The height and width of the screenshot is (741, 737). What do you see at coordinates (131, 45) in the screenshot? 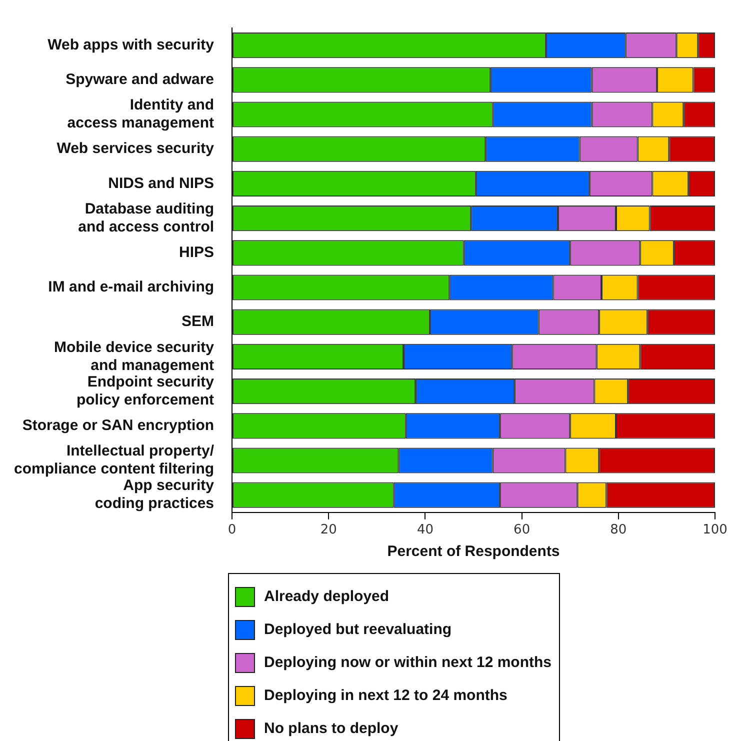
I see `y-tick-label: Web apps with security` at bounding box center [131, 45].